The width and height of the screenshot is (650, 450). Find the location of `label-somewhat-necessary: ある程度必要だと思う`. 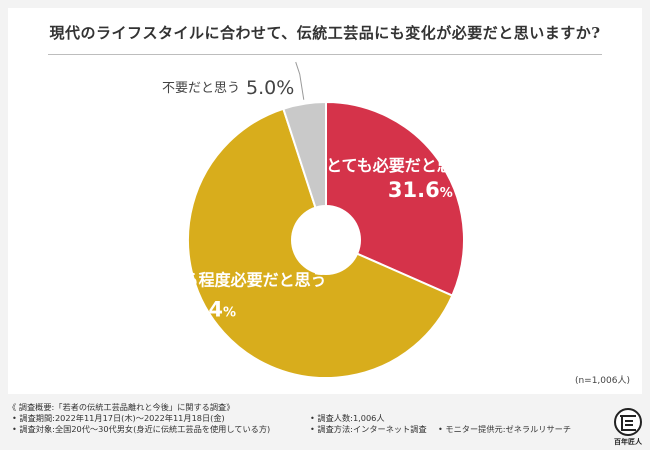

label-somewhat-necessary: ある程度必要だと思う is located at coordinates (247, 280).